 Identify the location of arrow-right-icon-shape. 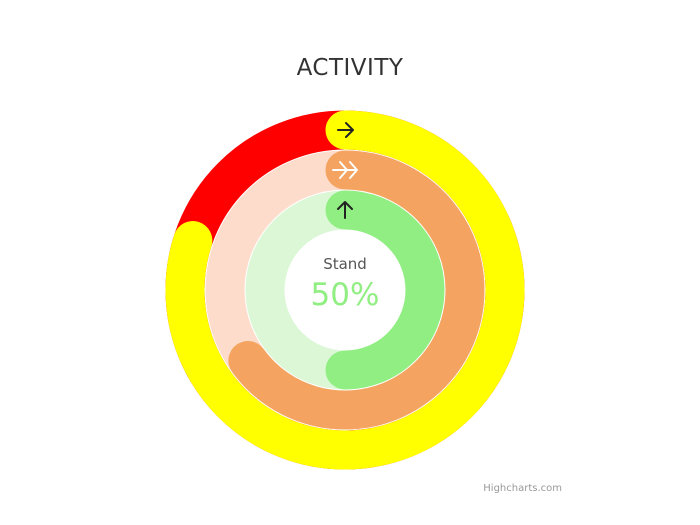
(345, 130).